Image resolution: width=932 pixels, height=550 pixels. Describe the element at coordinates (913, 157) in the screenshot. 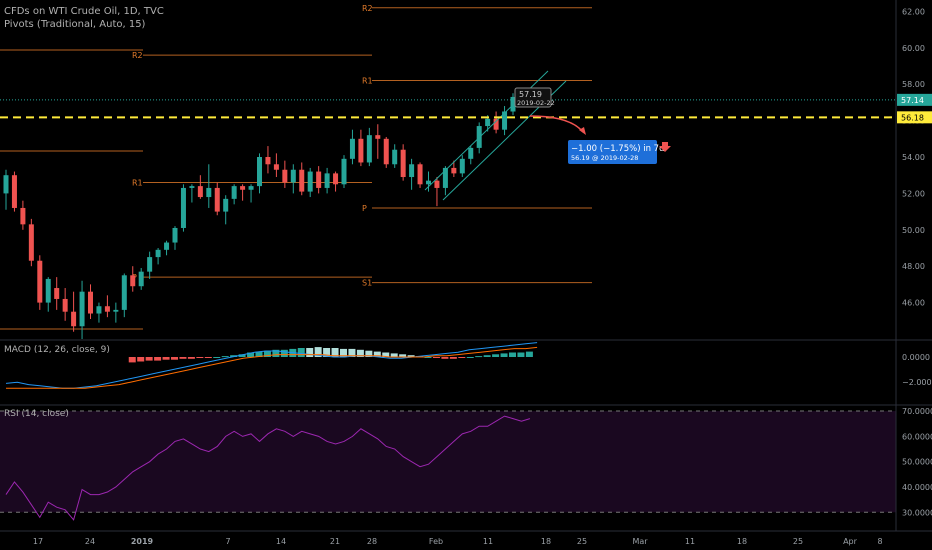

I see `price-tick-label: 54.00` at that location.